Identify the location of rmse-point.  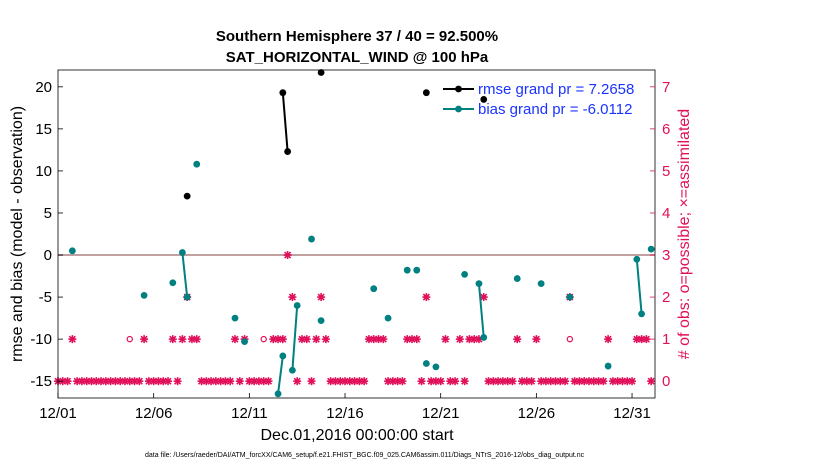
(321, 72).